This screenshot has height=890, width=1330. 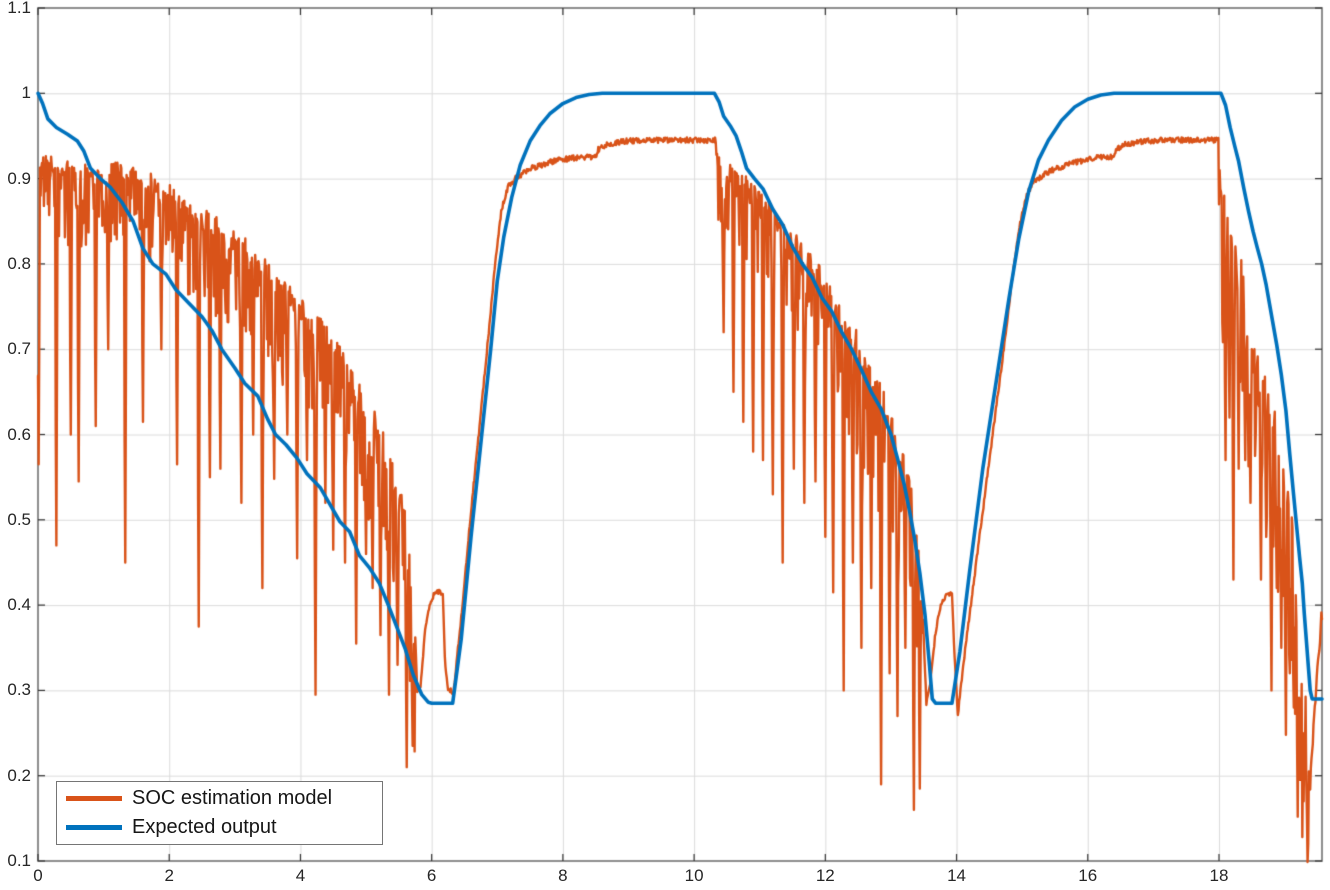 I want to click on y-tick-label: 0.4, so click(x=19, y=605).